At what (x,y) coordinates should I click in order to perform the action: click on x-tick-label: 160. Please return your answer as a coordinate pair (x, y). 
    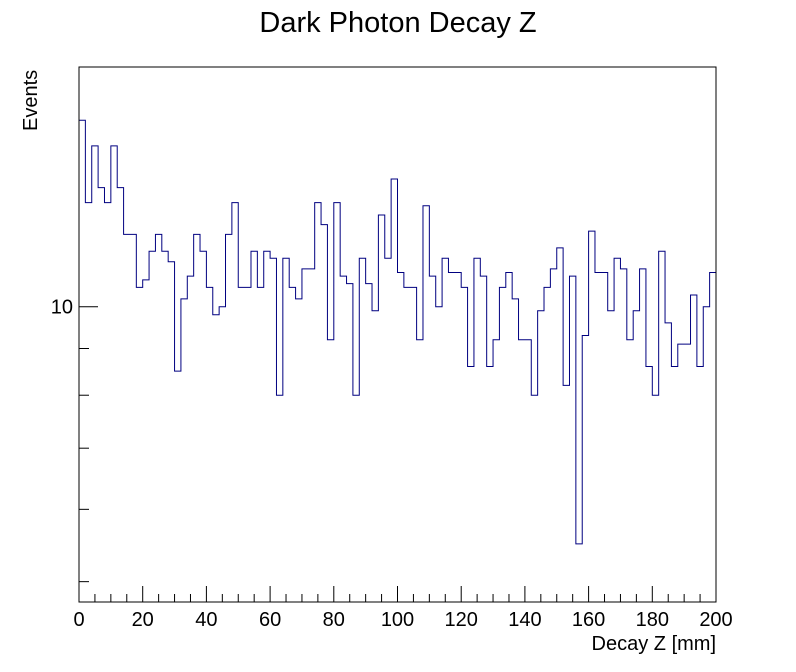
    Looking at the image, I should click on (588, 620).